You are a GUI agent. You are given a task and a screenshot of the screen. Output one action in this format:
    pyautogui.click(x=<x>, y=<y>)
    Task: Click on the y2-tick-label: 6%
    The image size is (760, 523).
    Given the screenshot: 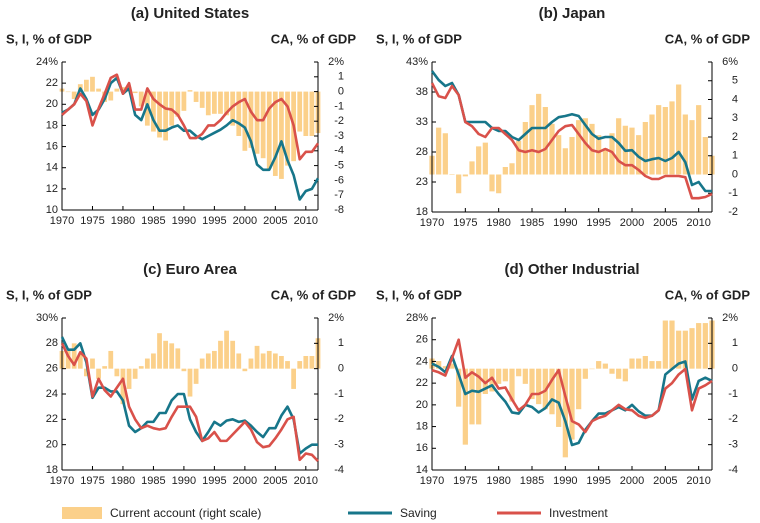 What is the action you would take?
    pyautogui.click(x=730, y=62)
    